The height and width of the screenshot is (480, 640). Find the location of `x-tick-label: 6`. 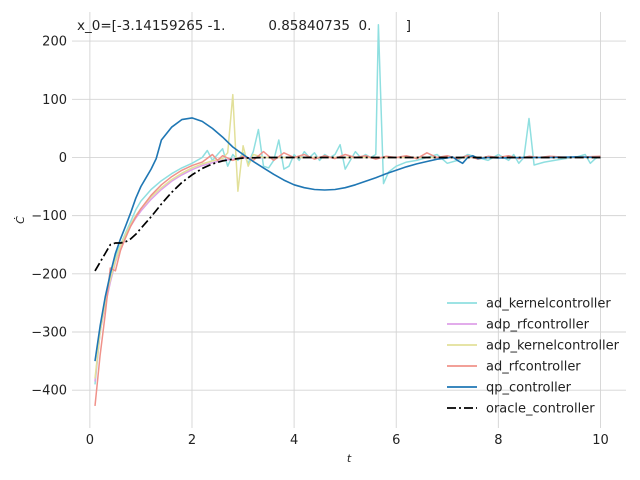

x-tick-label: 6 is located at coordinates (396, 440).